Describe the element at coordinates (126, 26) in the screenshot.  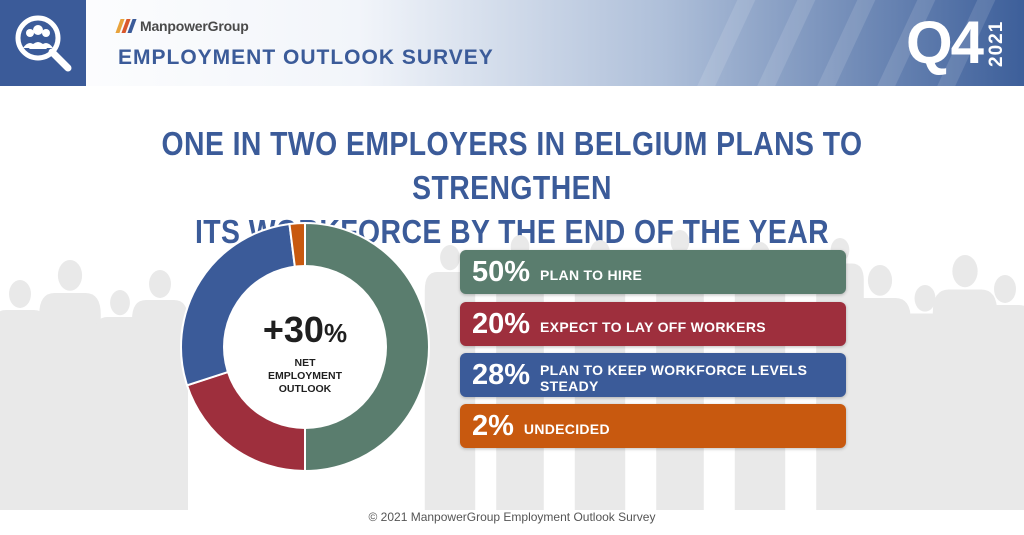
I see `brand-mark-icon` at that location.